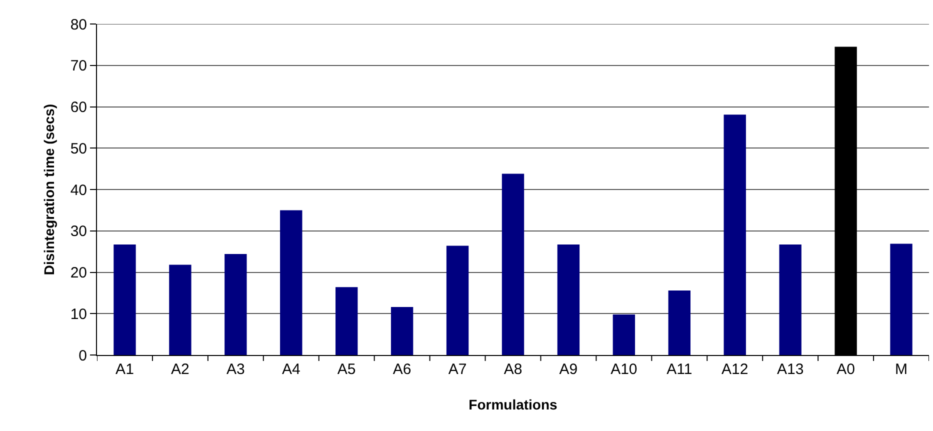 The image size is (933, 431). I want to click on y-tick-label: 40, so click(78, 190).